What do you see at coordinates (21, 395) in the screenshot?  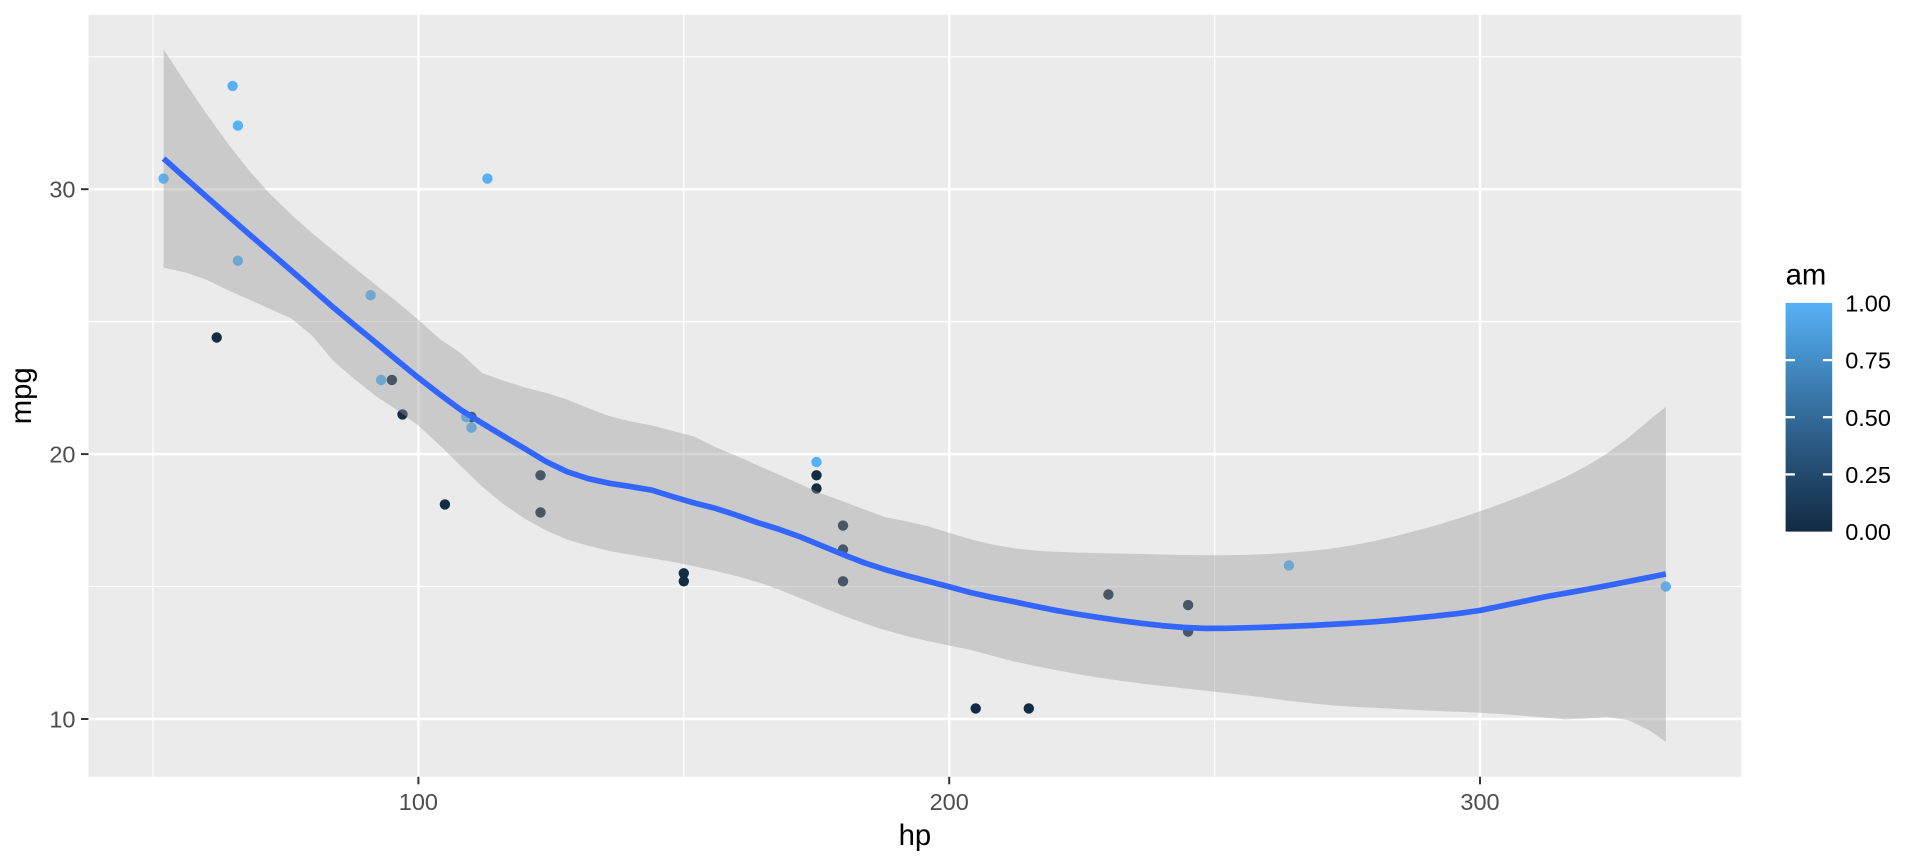 I see `svg-text: mpg` at bounding box center [21, 395].